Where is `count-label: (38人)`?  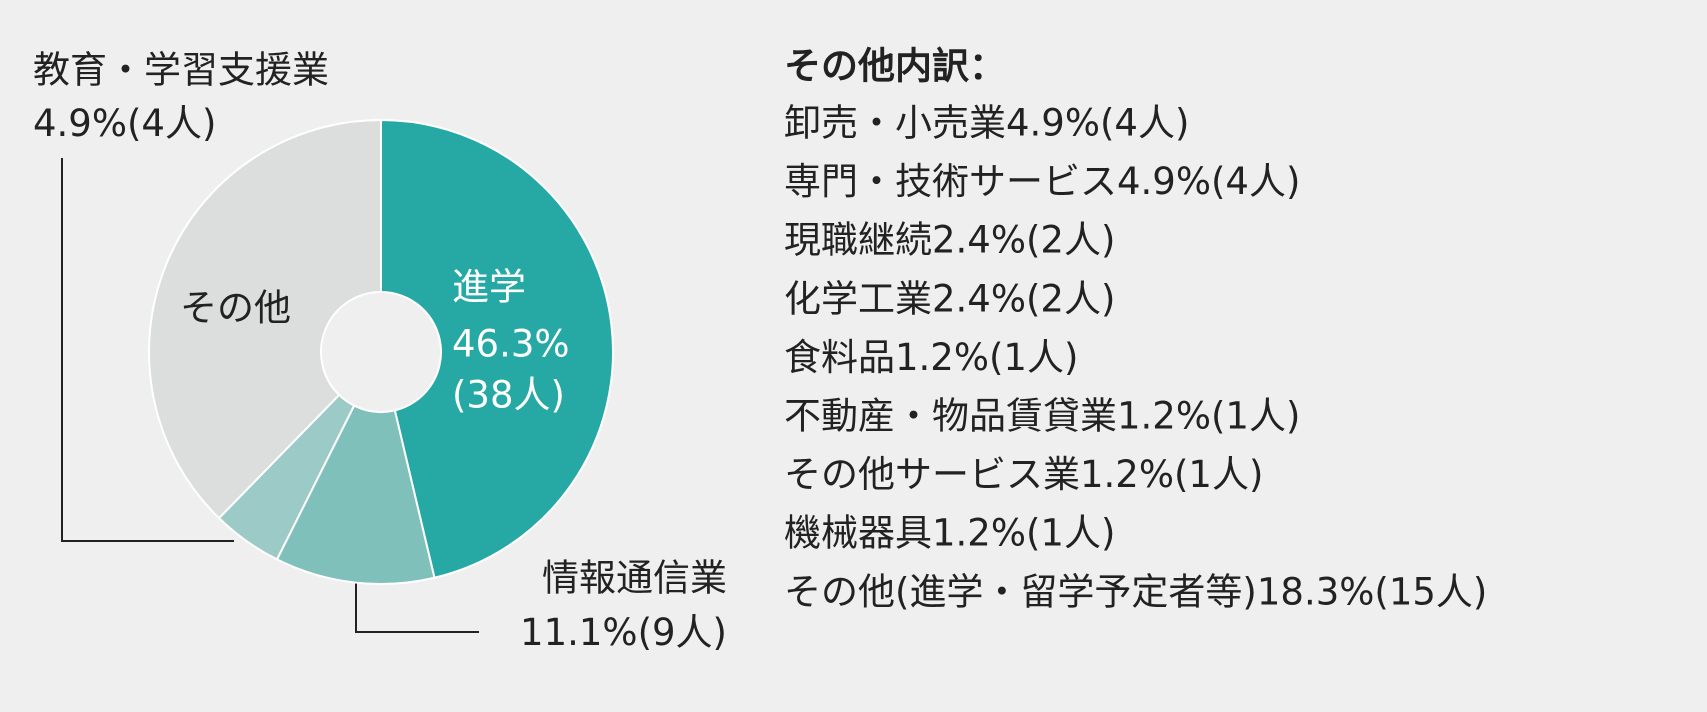 count-label: (38人) is located at coordinates (508, 395).